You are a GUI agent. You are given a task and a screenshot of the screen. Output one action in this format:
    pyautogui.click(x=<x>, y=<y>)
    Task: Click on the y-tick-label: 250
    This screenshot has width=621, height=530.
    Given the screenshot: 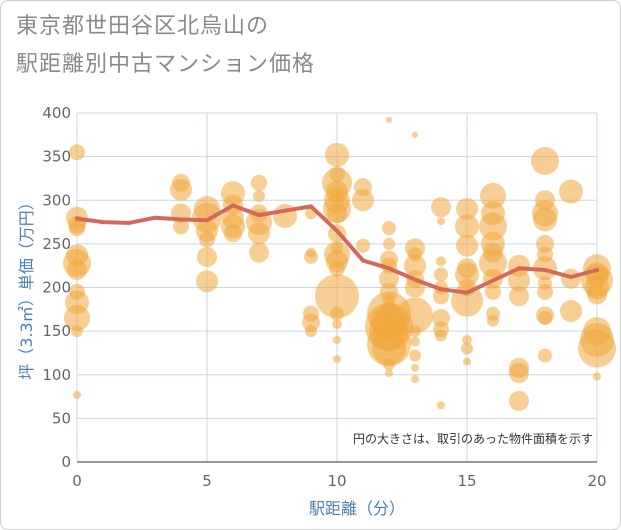 What is the action you would take?
    pyautogui.click(x=56, y=244)
    